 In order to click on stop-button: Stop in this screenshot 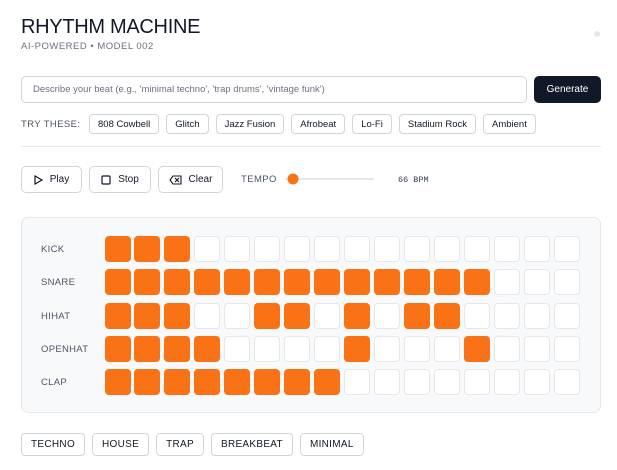, I will do `click(120, 179)`.